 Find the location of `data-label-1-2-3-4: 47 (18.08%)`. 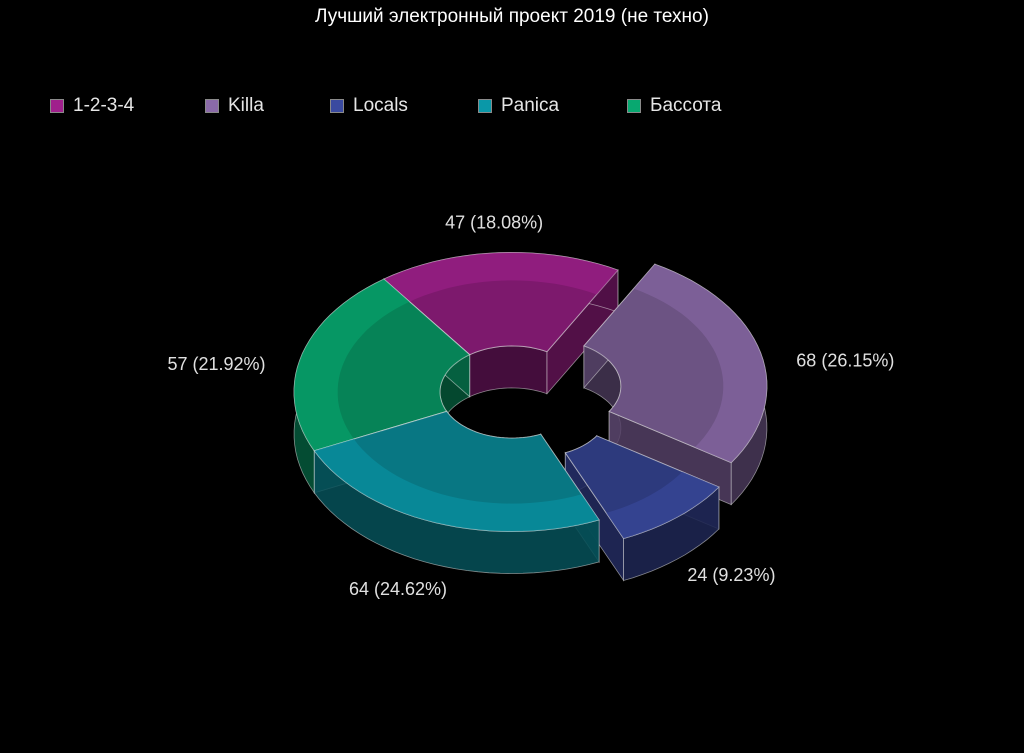

data-label-1-2-3-4: 47 (18.08%) is located at coordinates (494, 223).